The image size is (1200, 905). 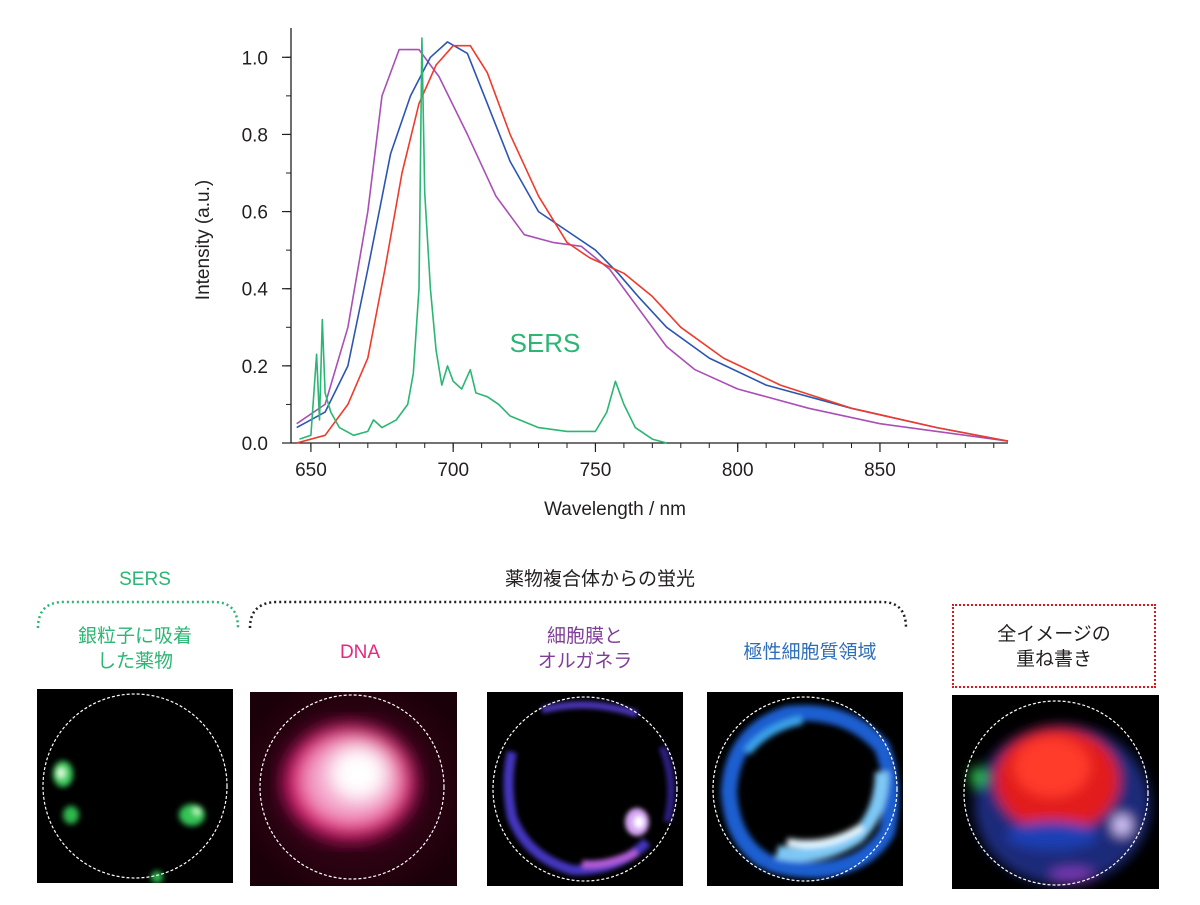 I want to click on y-tick-label: 0.0, so click(x=255, y=444).